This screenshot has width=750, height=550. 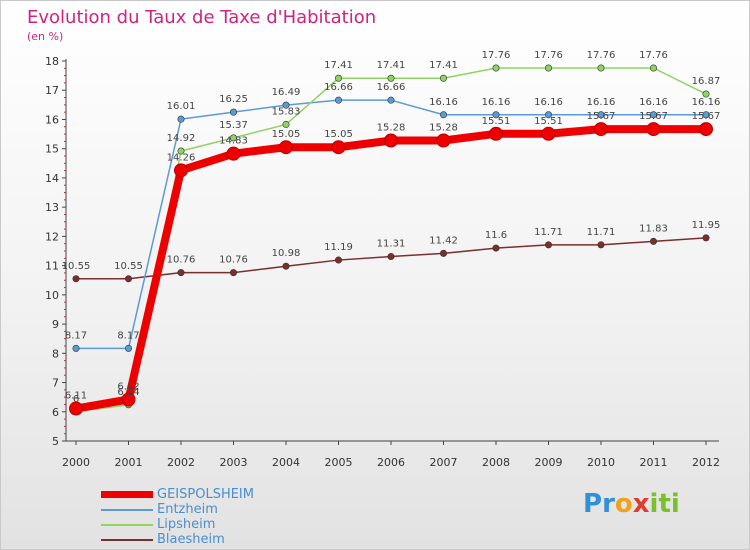 I want to click on y-tick-label: 14, so click(x=52, y=178).